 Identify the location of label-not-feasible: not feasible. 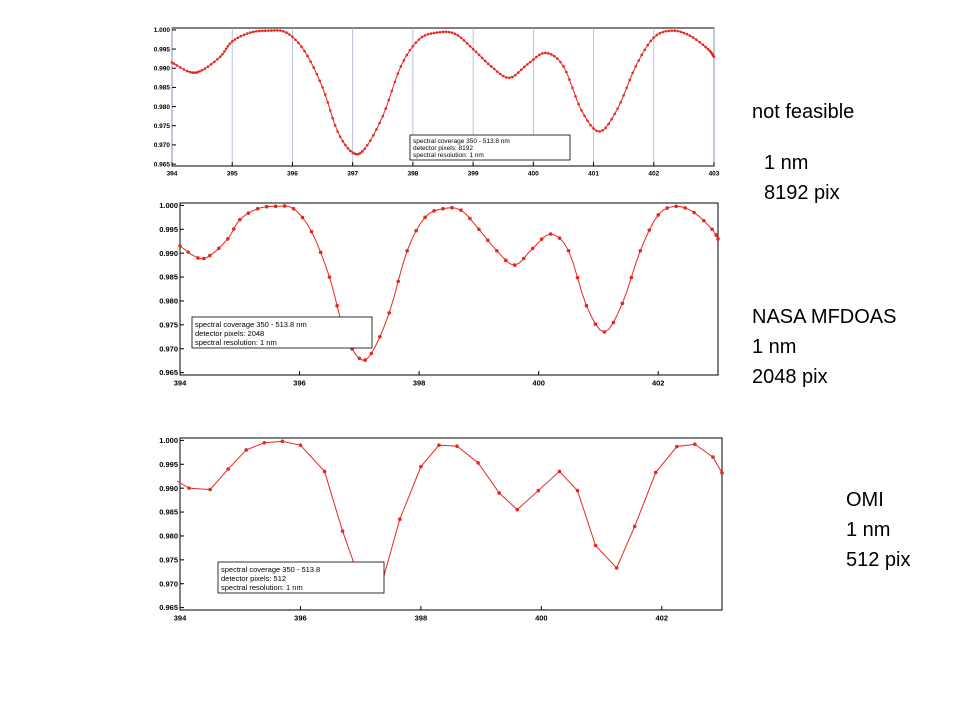
(803, 112).